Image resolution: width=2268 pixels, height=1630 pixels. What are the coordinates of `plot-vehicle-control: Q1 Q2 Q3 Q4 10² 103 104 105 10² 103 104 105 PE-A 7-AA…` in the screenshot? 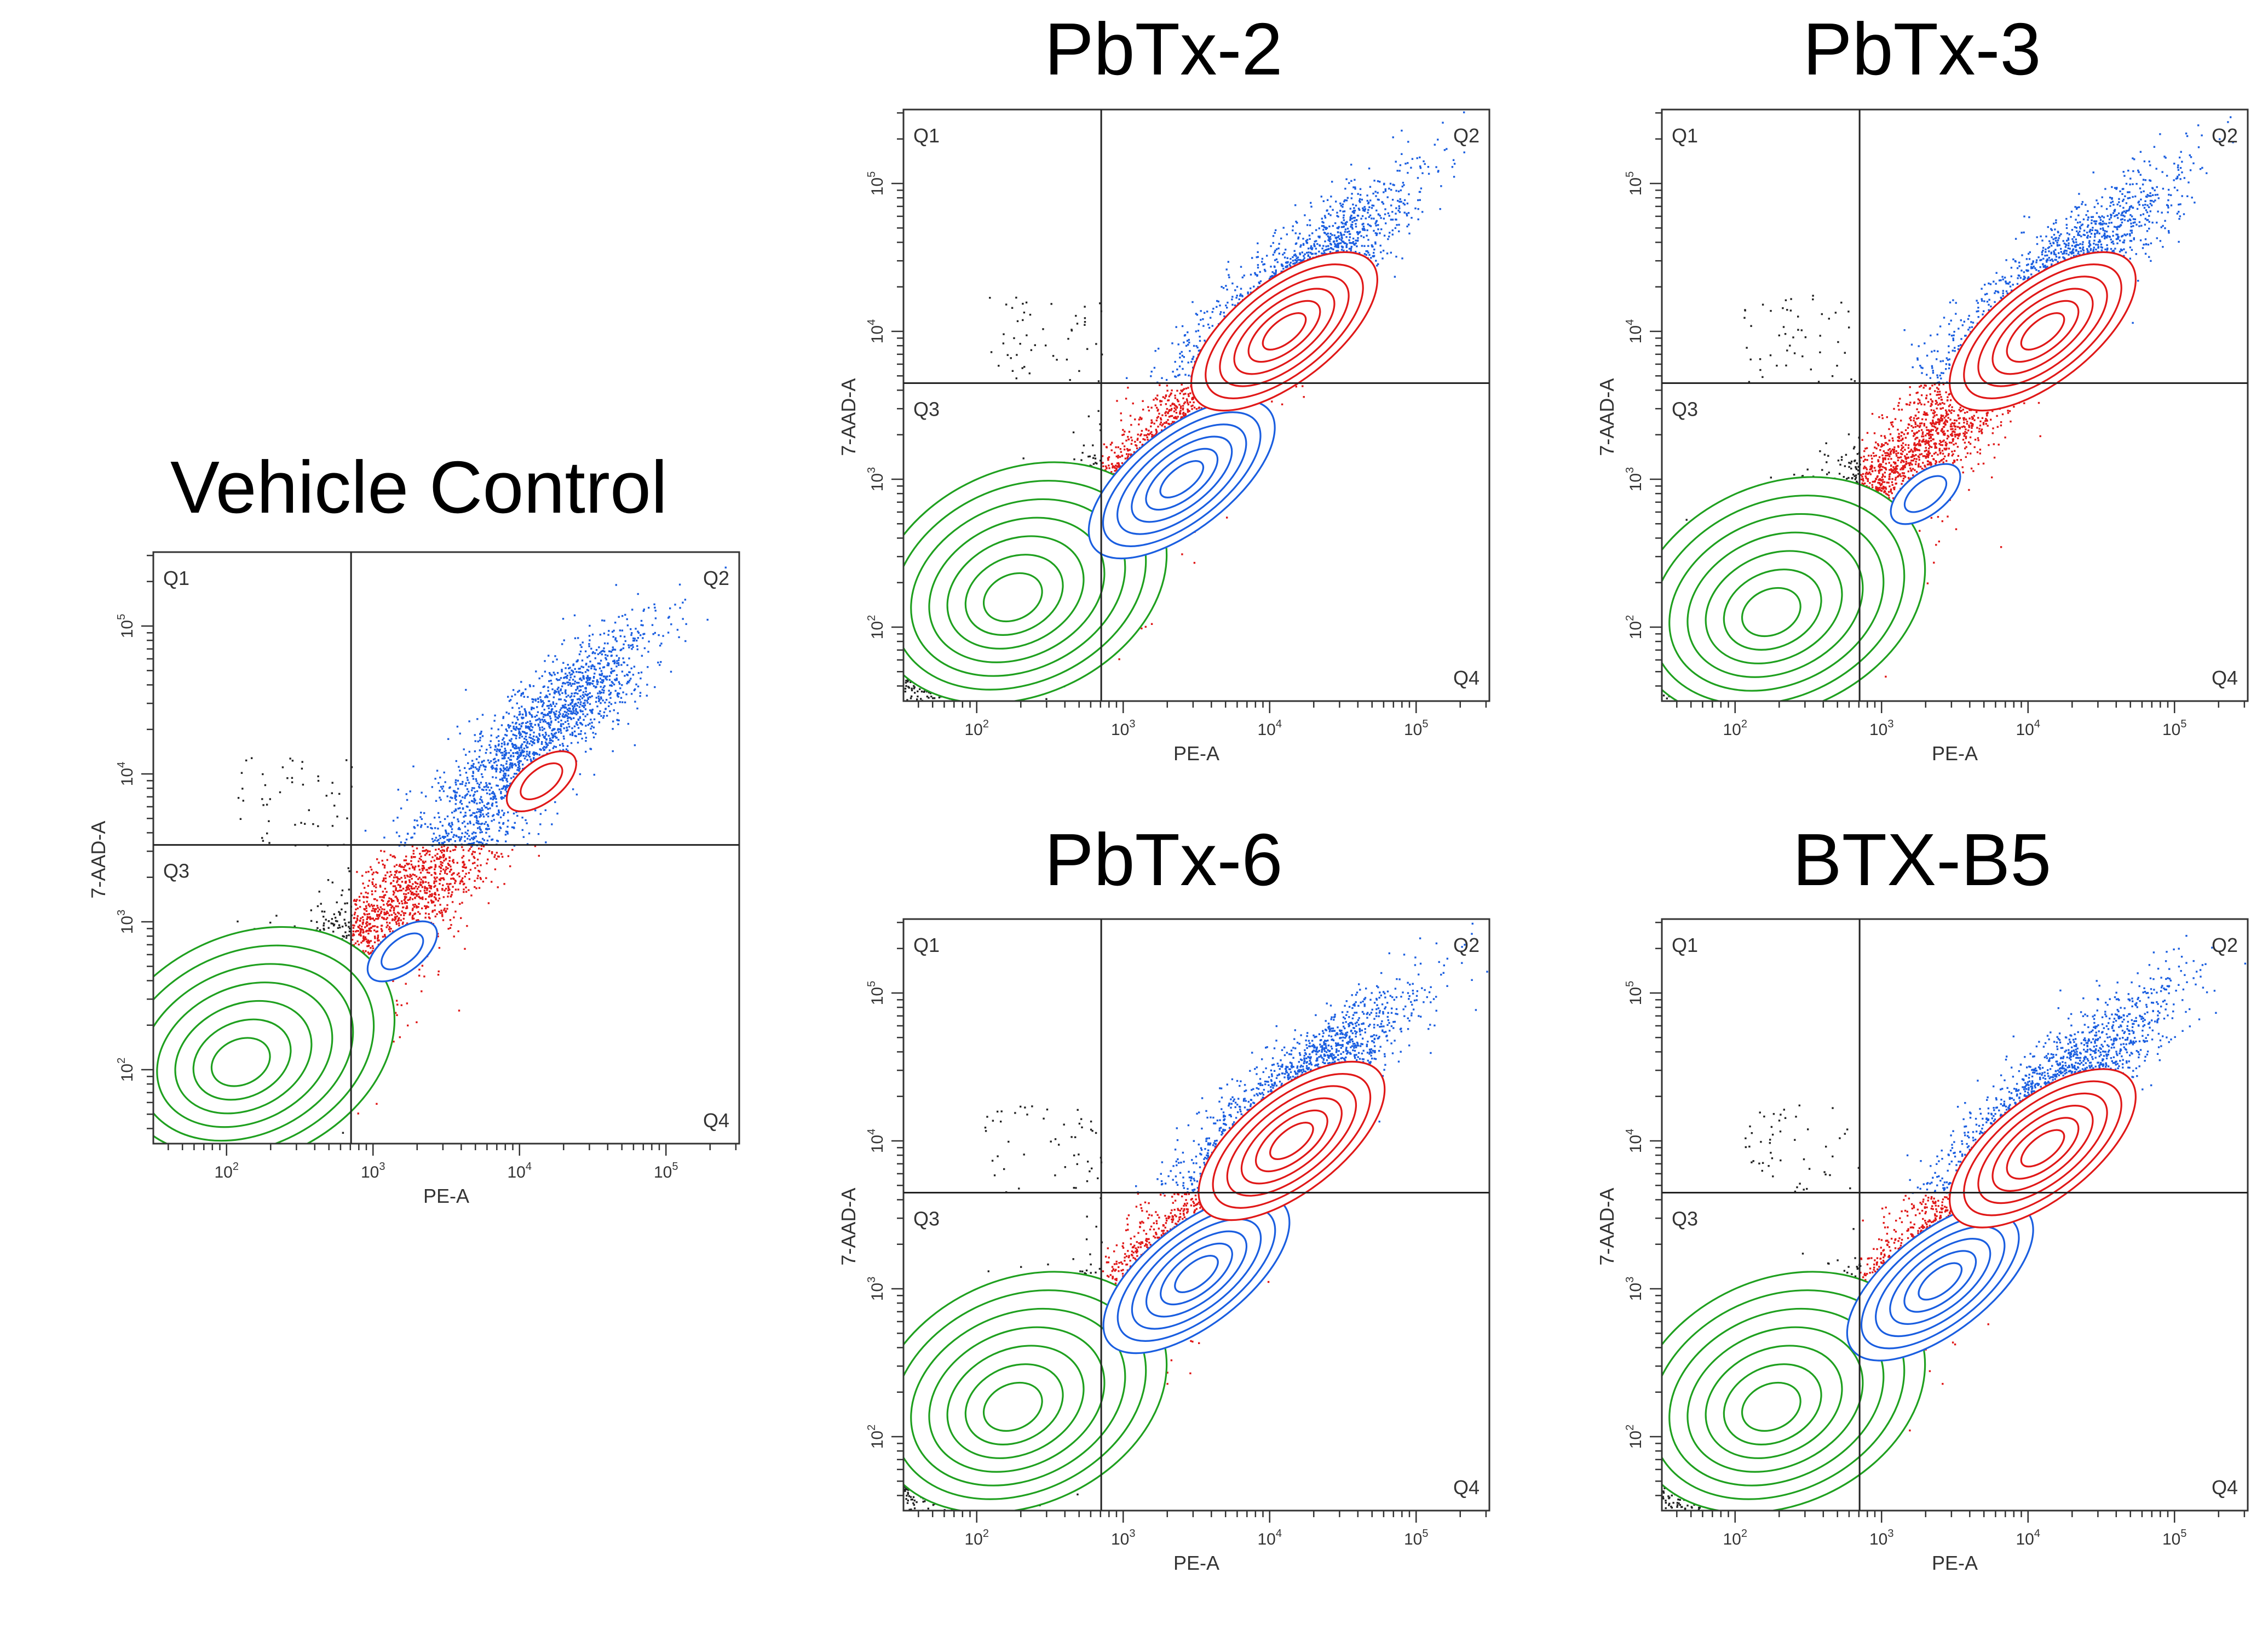 It's located at (413, 879).